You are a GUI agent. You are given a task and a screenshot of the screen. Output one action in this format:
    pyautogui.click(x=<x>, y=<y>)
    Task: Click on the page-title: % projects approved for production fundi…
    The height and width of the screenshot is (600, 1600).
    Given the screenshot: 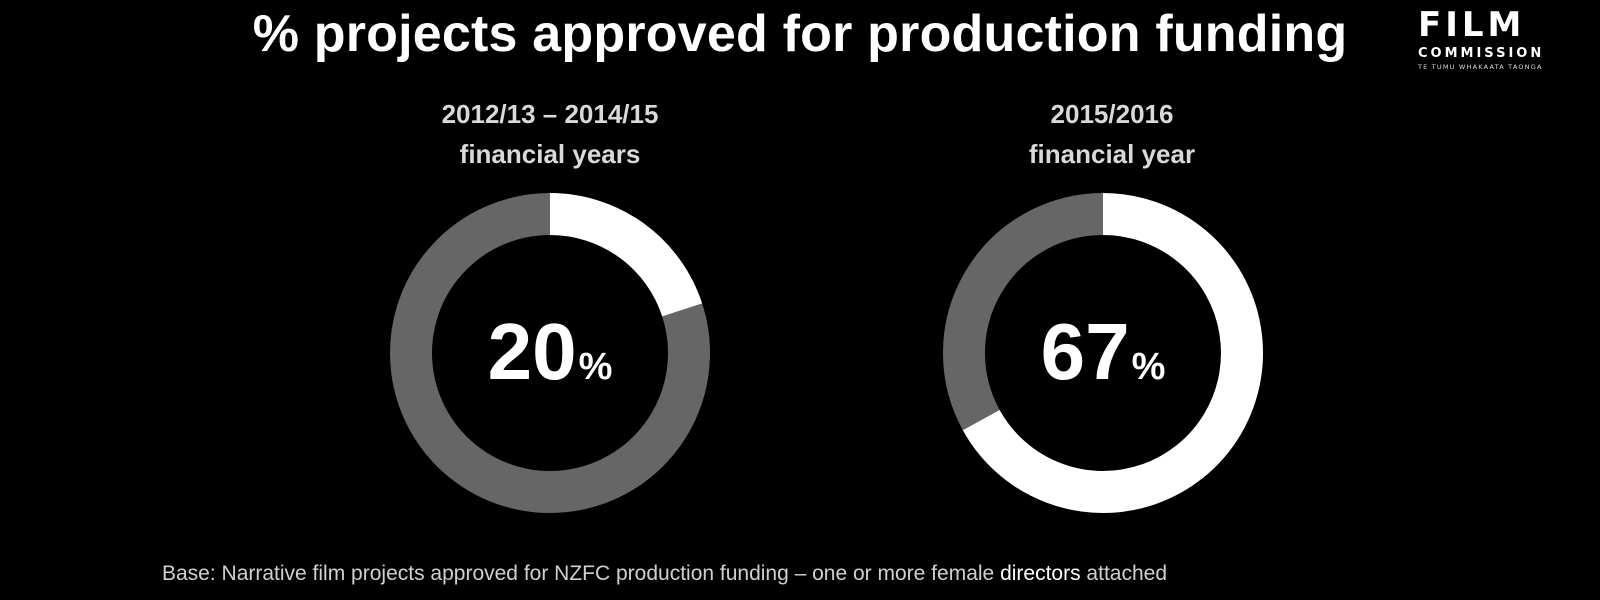 What is the action you would take?
    pyautogui.click(x=800, y=34)
    